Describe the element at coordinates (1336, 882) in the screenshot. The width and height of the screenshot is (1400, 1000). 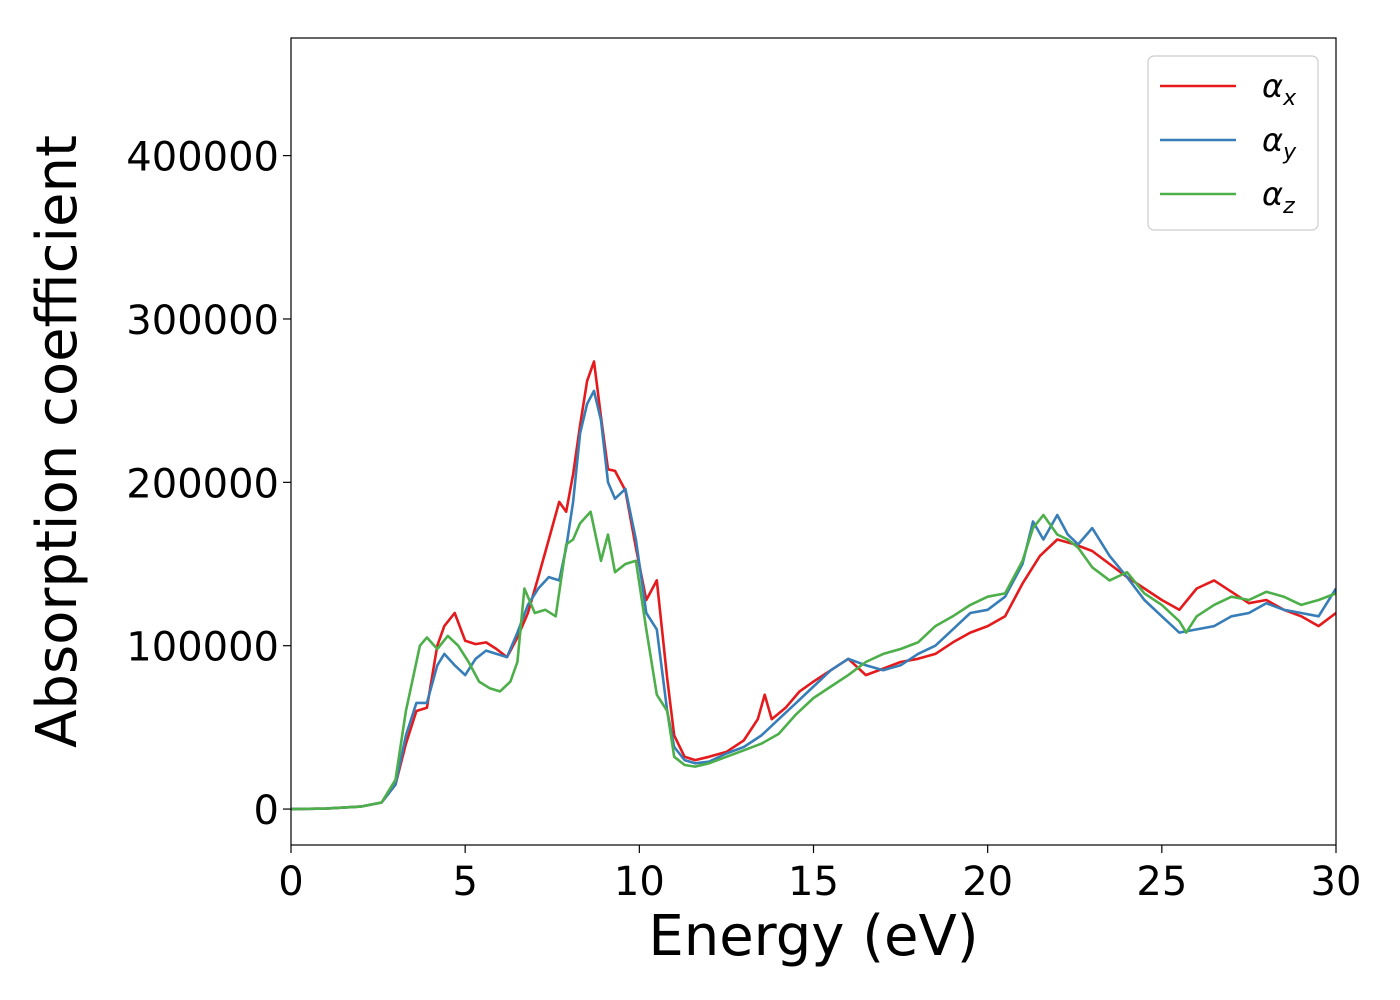
I see `x-tick-label: 30` at that location.